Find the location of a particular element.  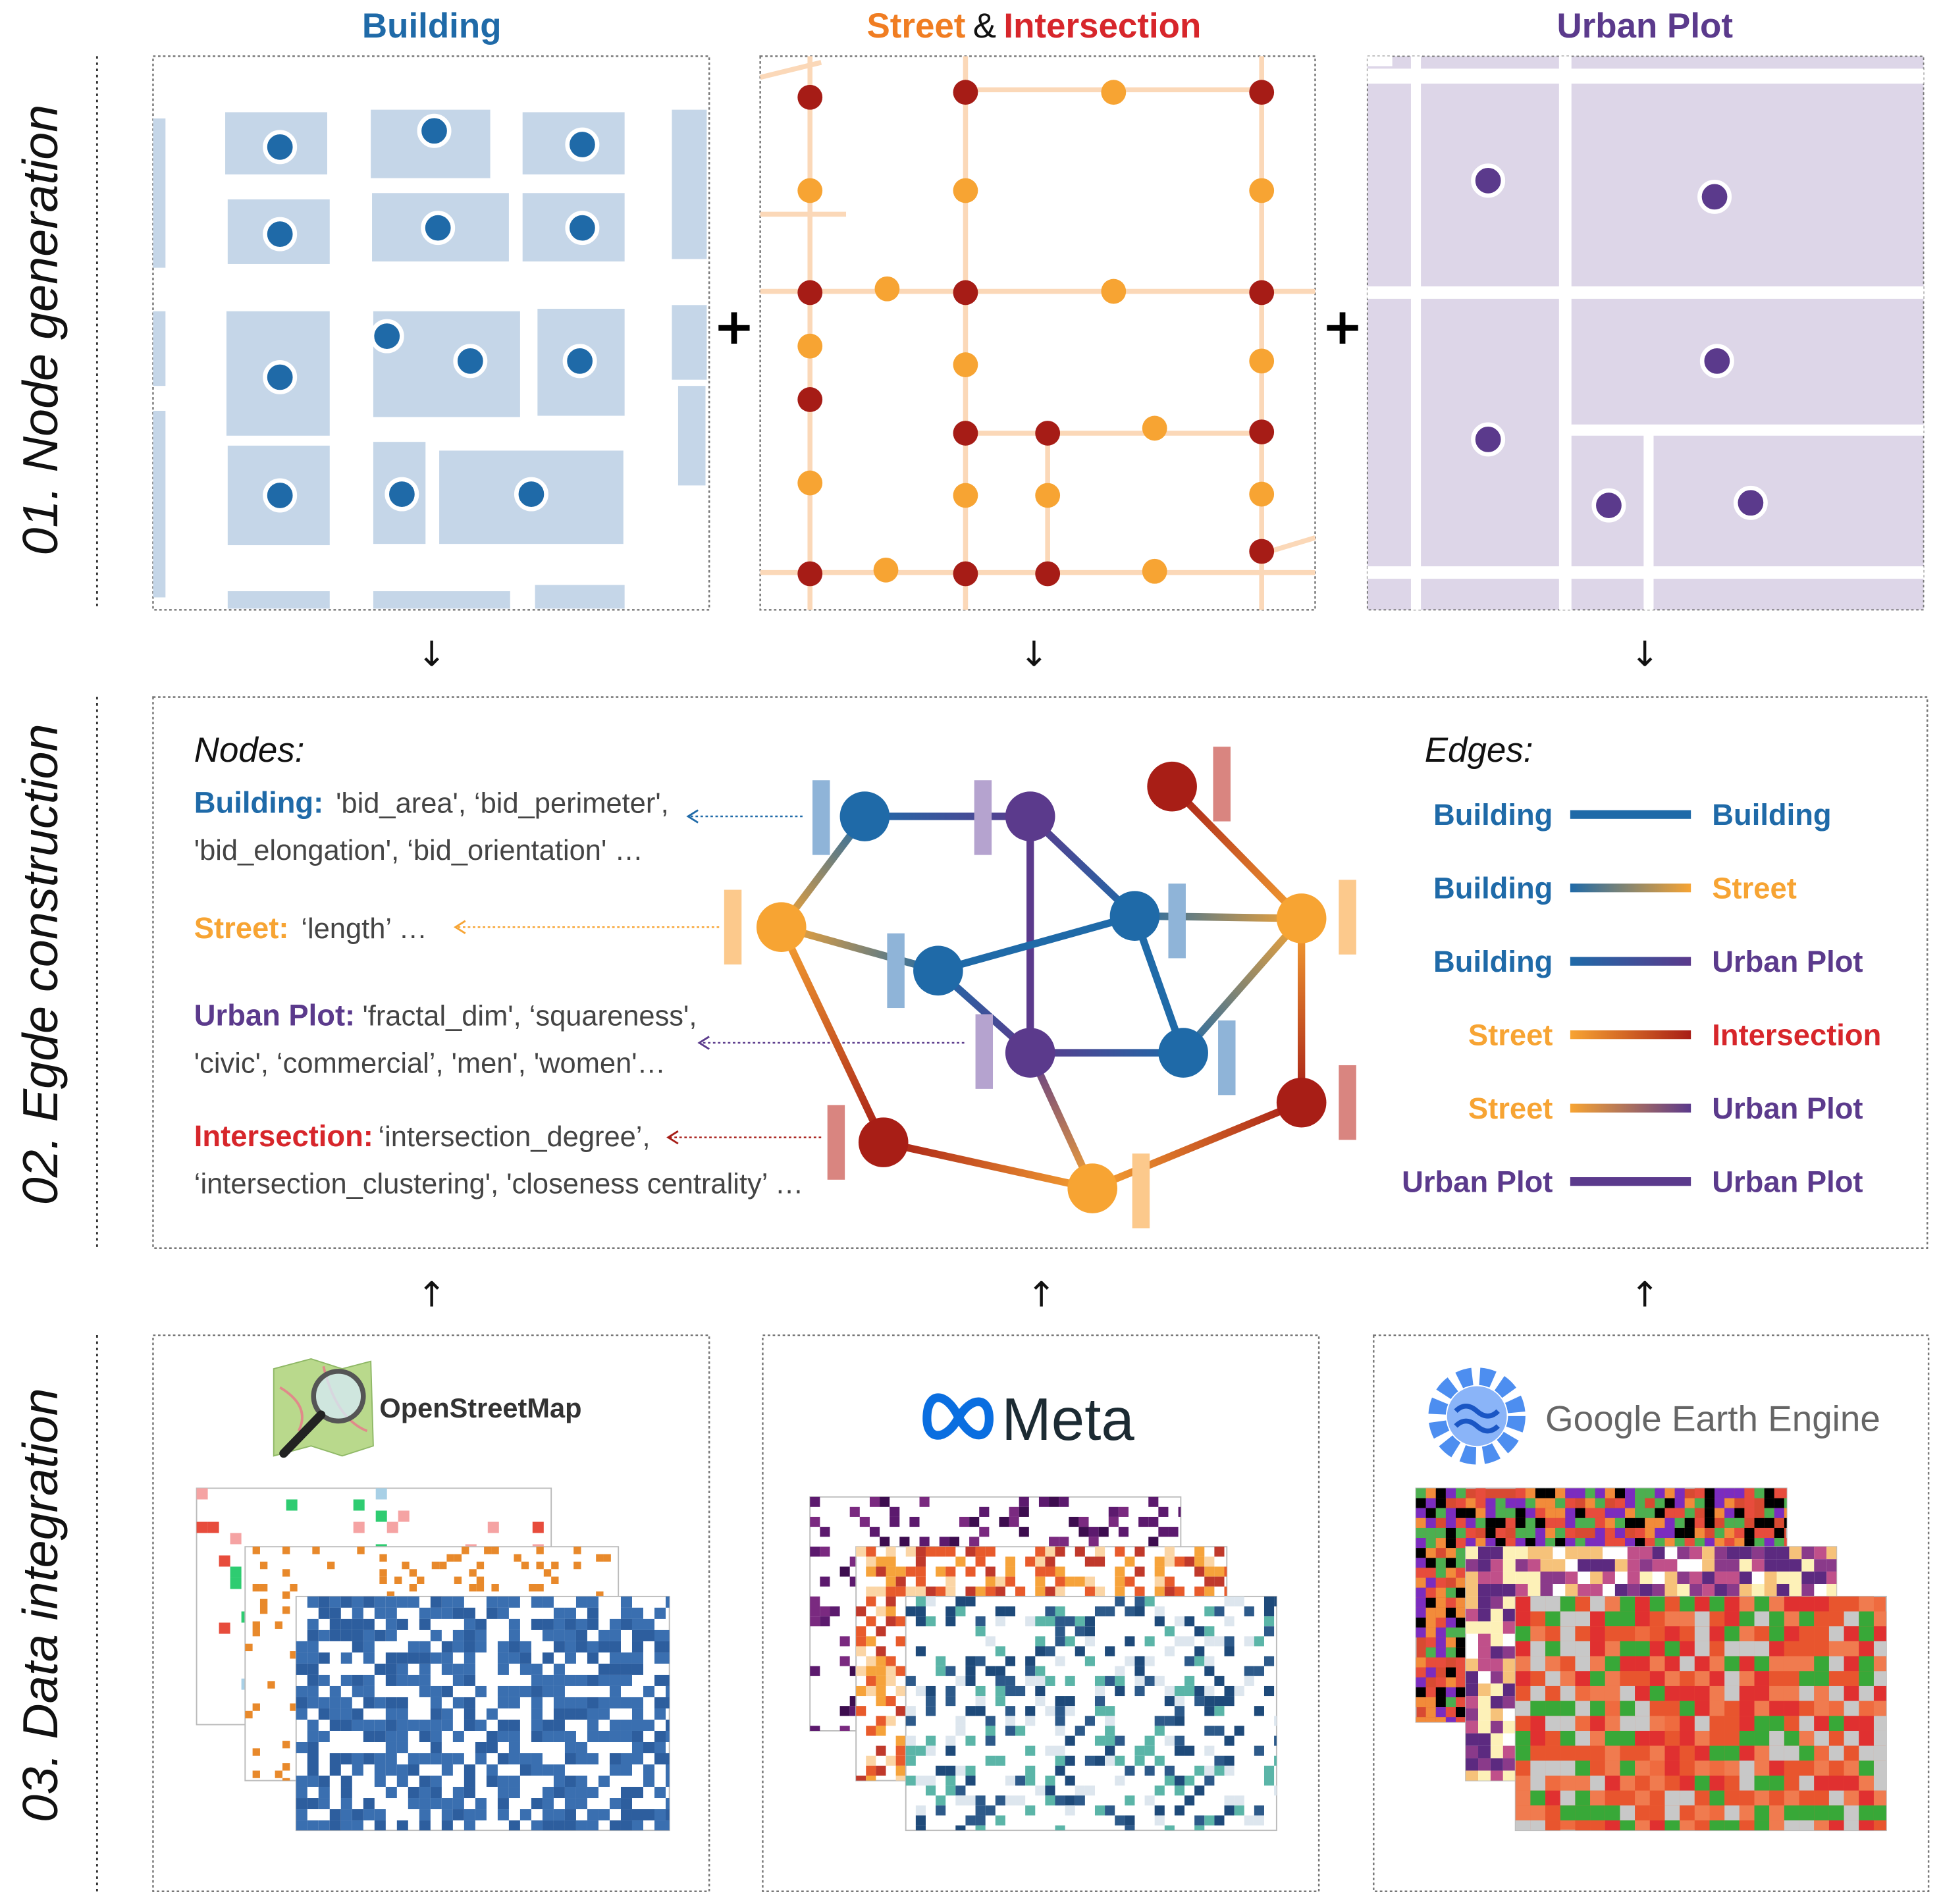

row-label-edge-construction: 02. Egde construction is located at coordinates (55, 972).